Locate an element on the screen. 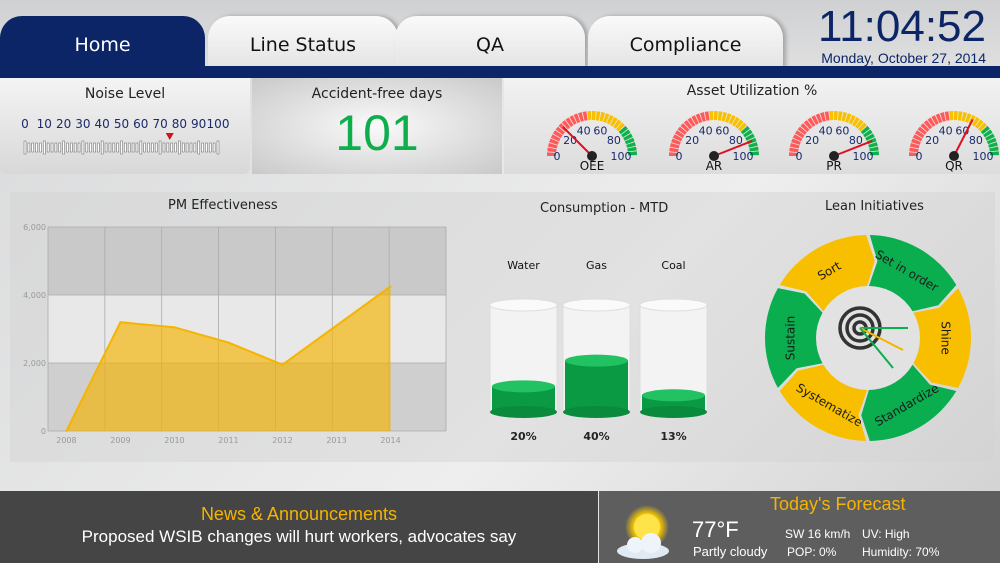  tab-home: Home is located at coordinates (102, 42).